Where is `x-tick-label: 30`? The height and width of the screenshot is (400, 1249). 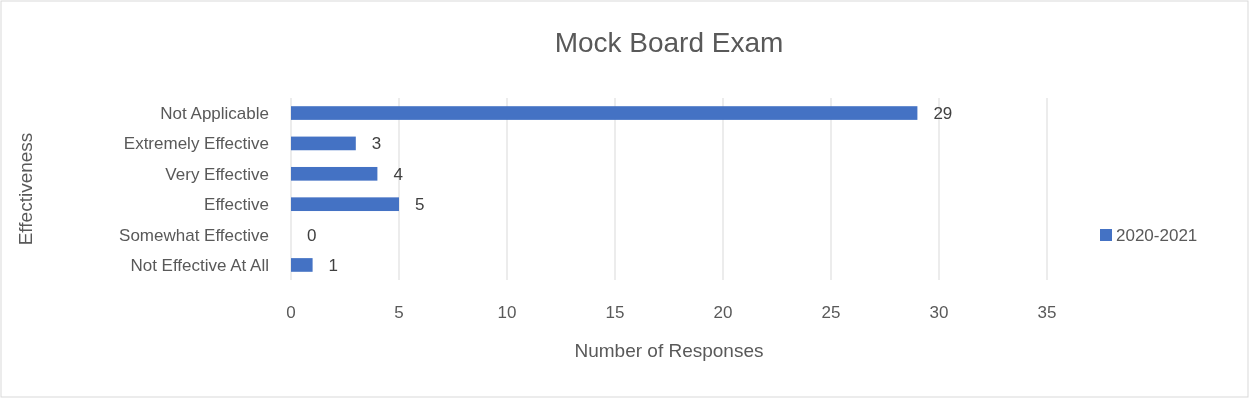
x-tick-label: 30 is located at coordinates (939, 312).